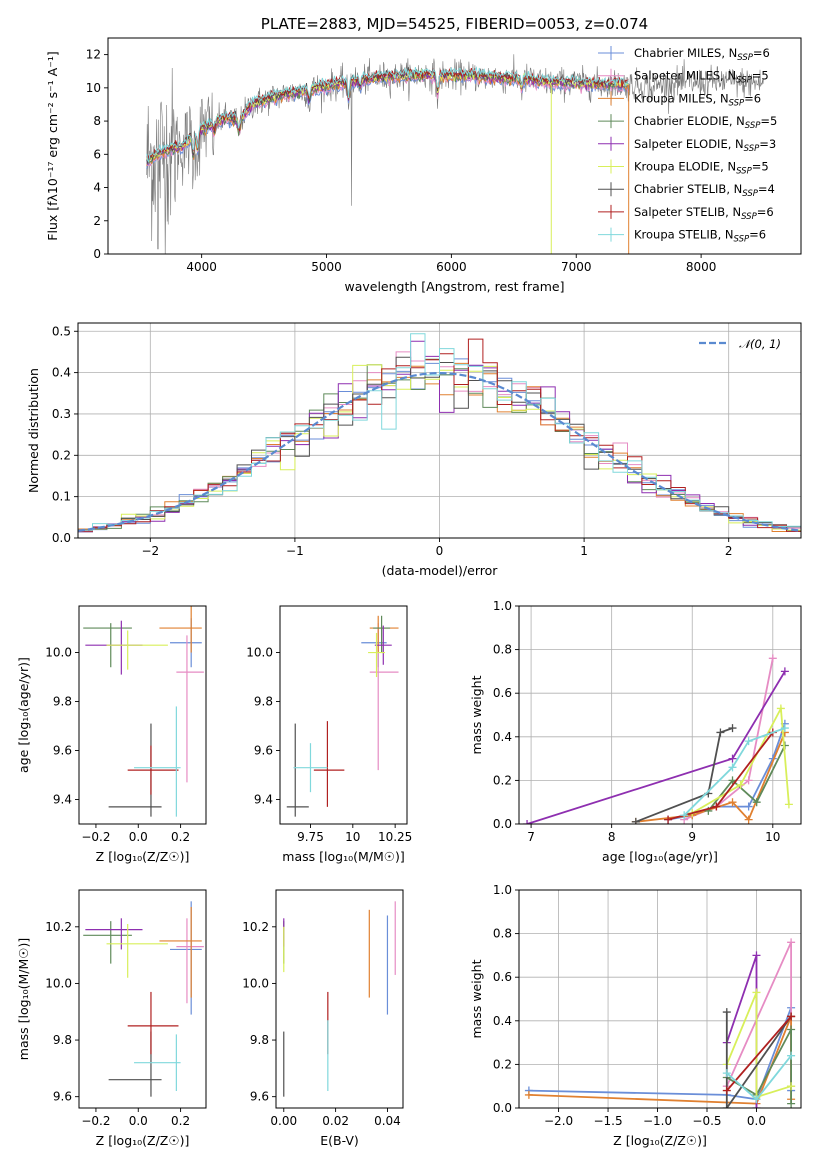 This screenshot has height=1170, width=819. I want to click on y-tick-label: 2, so click(97, 221).